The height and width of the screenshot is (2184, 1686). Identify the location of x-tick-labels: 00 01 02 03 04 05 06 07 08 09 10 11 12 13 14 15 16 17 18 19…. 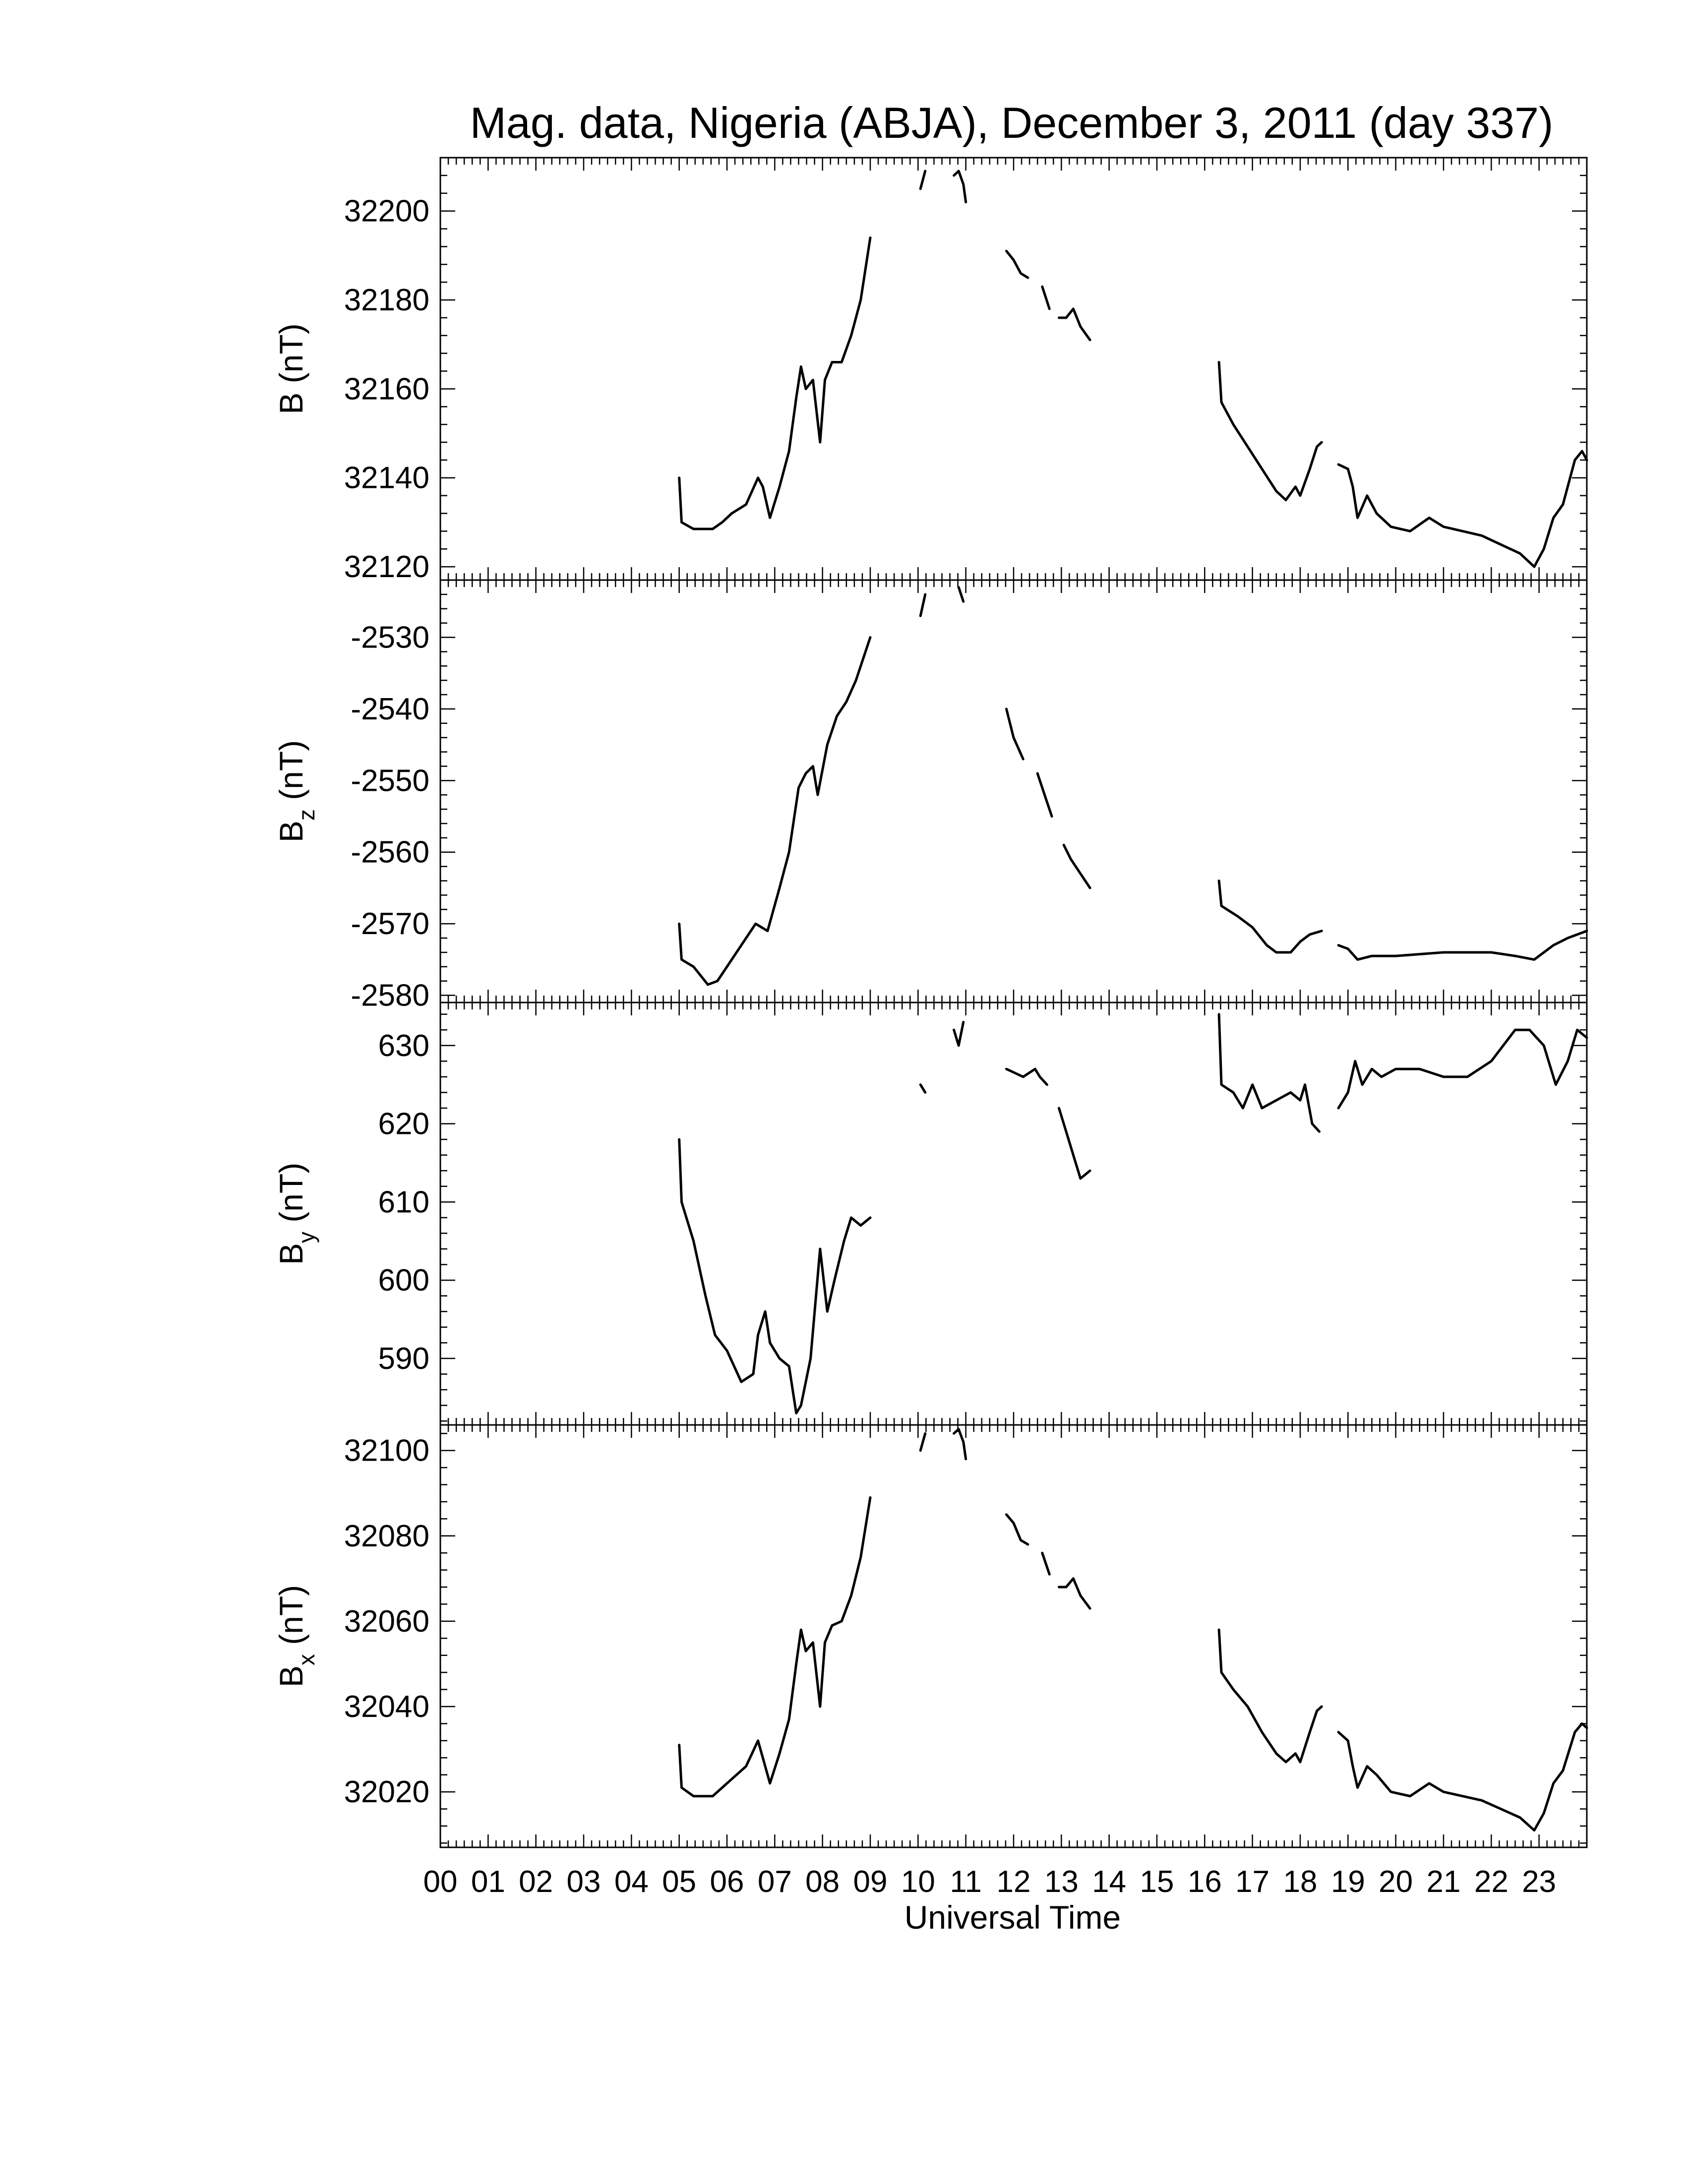
(990, 1882).